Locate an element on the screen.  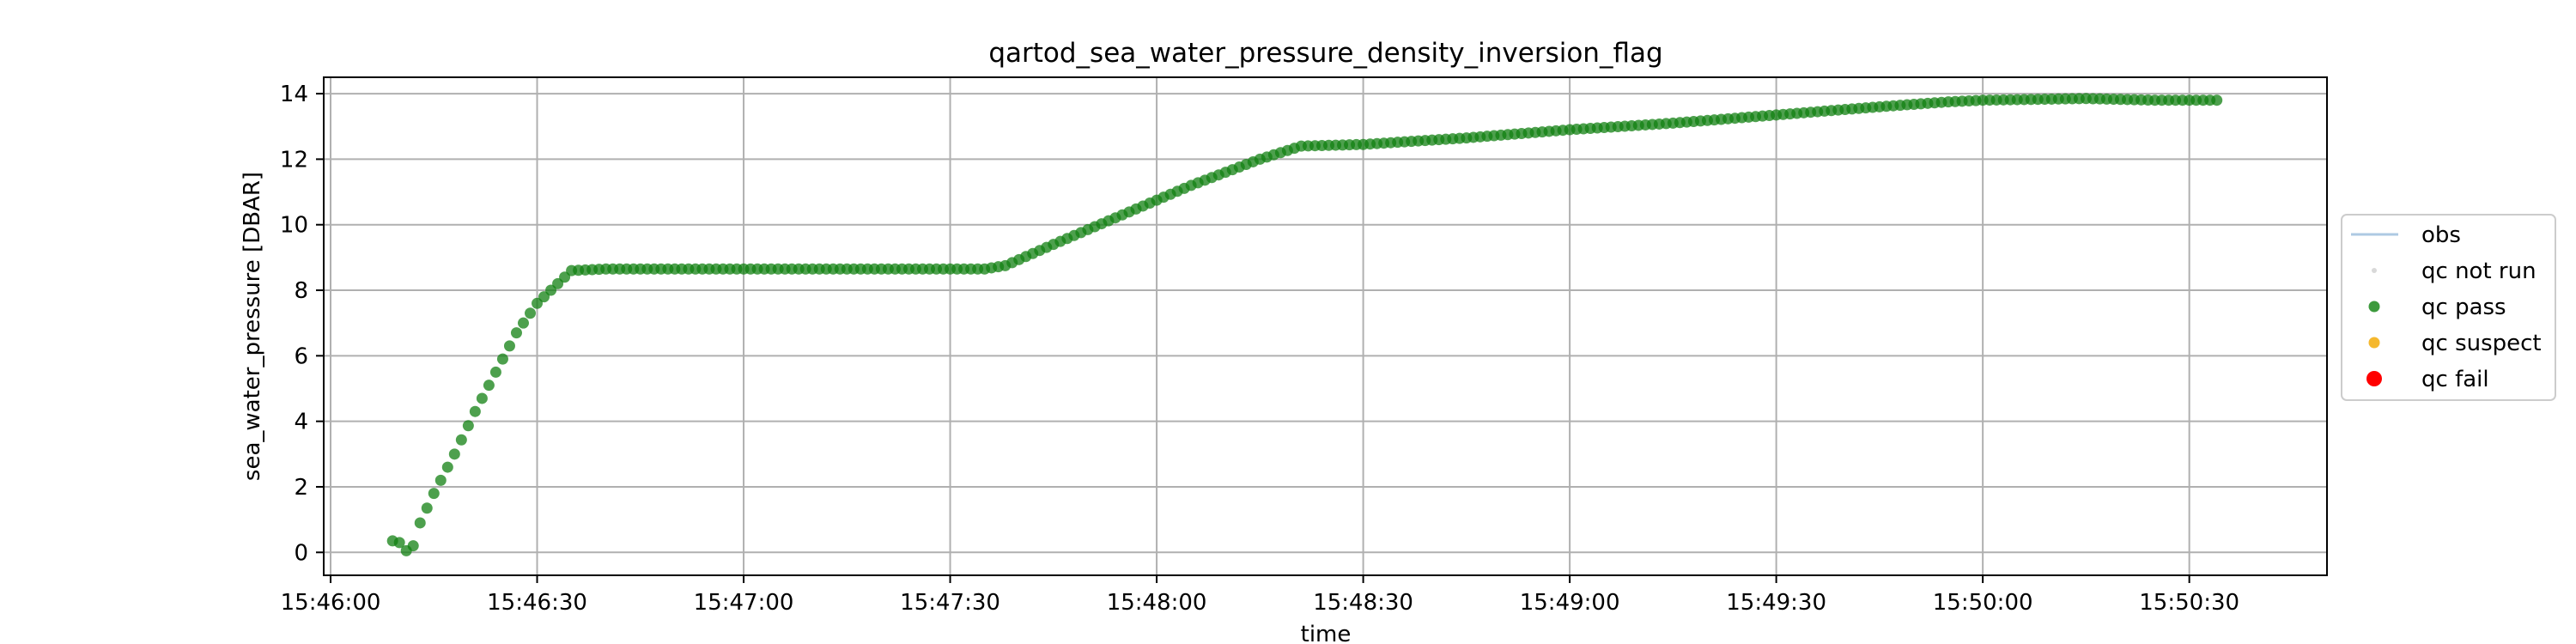
y-axis-label: sea_water_pressure [DBAR] is located at coordinates (252, 326).